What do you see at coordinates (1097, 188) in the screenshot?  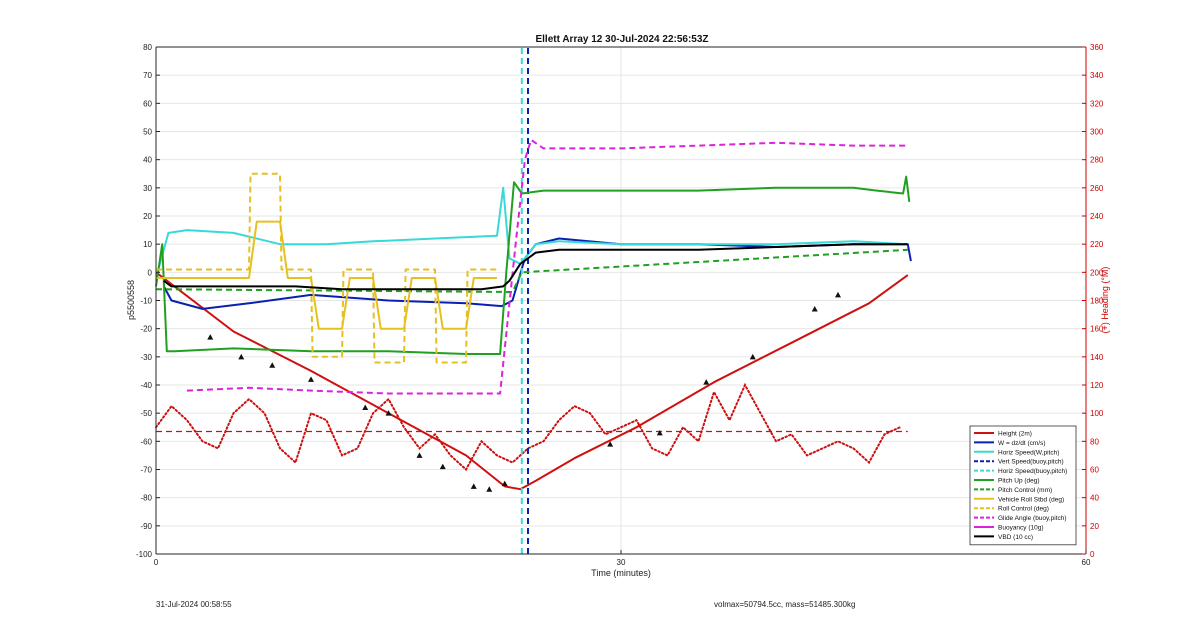 I see `y-right-tick-label: 260` at bounding box center [1097, 188].